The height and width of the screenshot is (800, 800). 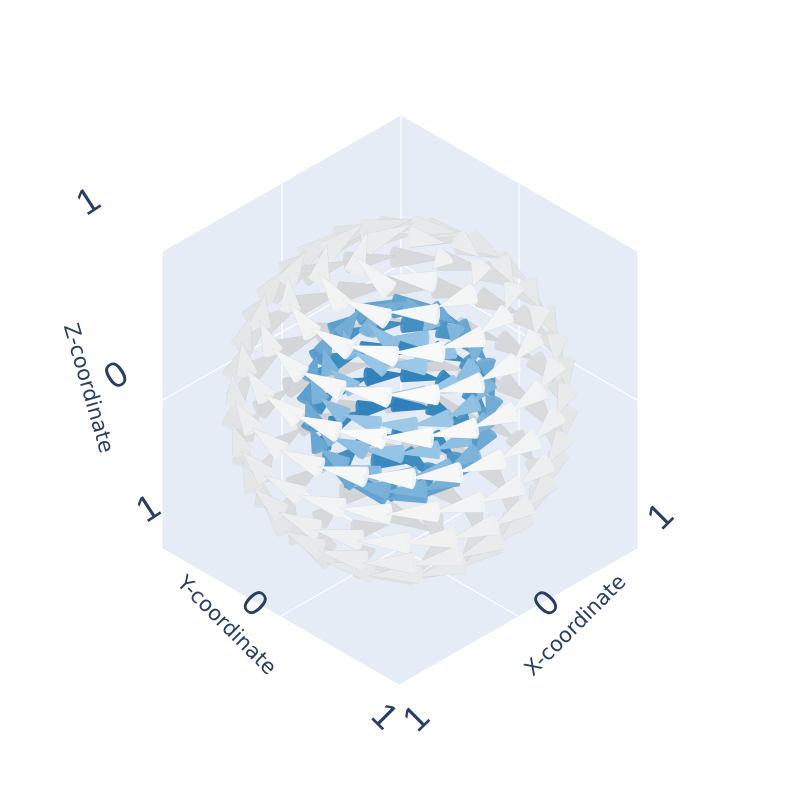 I want to click on z-axis-title: Z-coordinate, so click(x=89, y=388).